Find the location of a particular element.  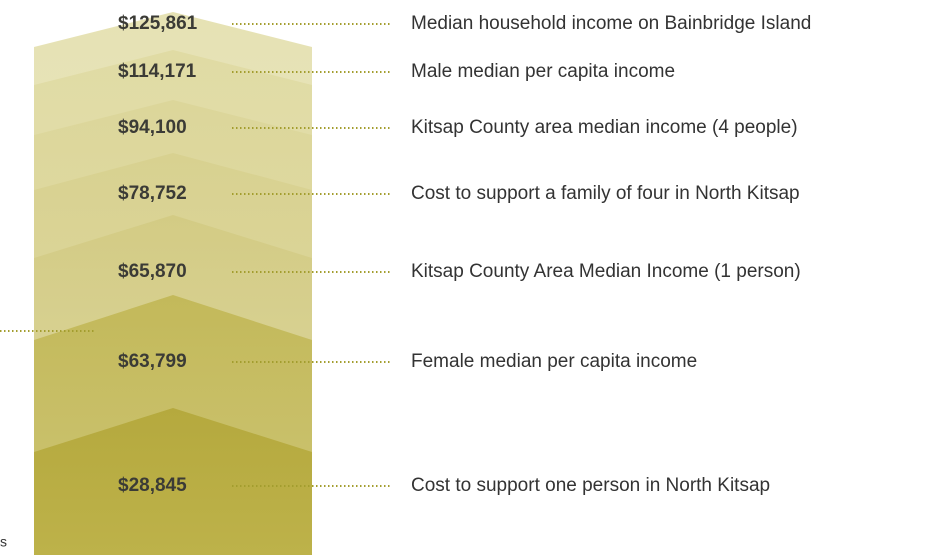

value-label: $28,845 is located at coordinates (152, 485).